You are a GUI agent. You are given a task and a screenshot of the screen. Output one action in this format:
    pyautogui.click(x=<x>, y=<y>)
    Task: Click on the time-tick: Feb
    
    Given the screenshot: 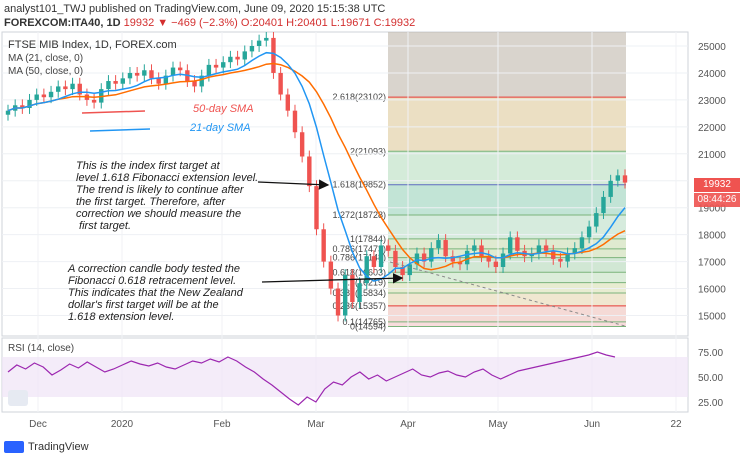 What is the action you would take?
    pyautogui.click(x=222, y=424)
    